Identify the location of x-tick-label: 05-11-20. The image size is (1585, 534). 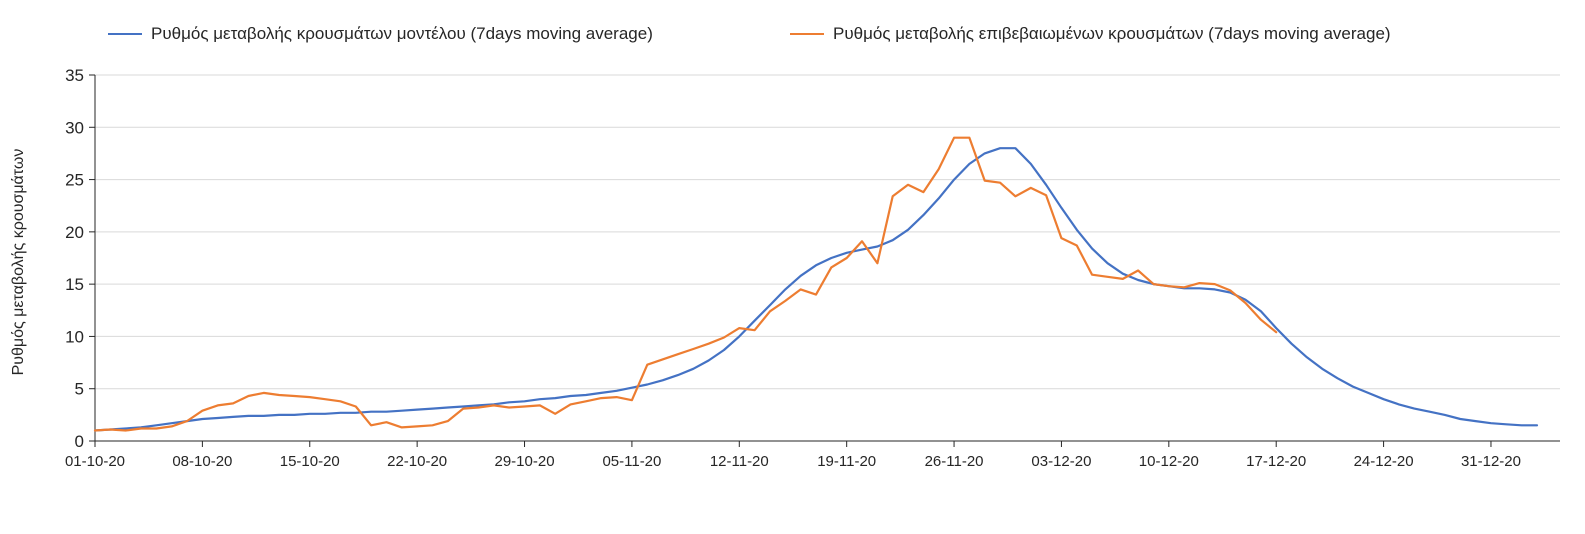
(631, 461).